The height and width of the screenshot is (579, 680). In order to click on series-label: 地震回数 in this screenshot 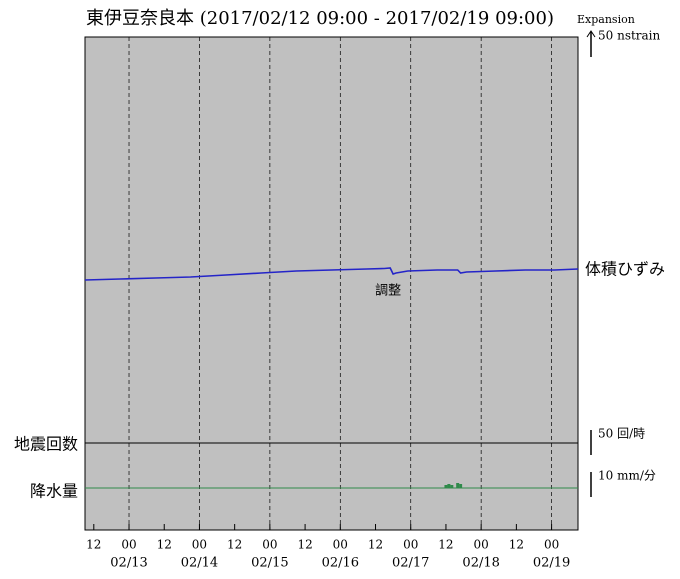, I will do `click(46, 444)`.